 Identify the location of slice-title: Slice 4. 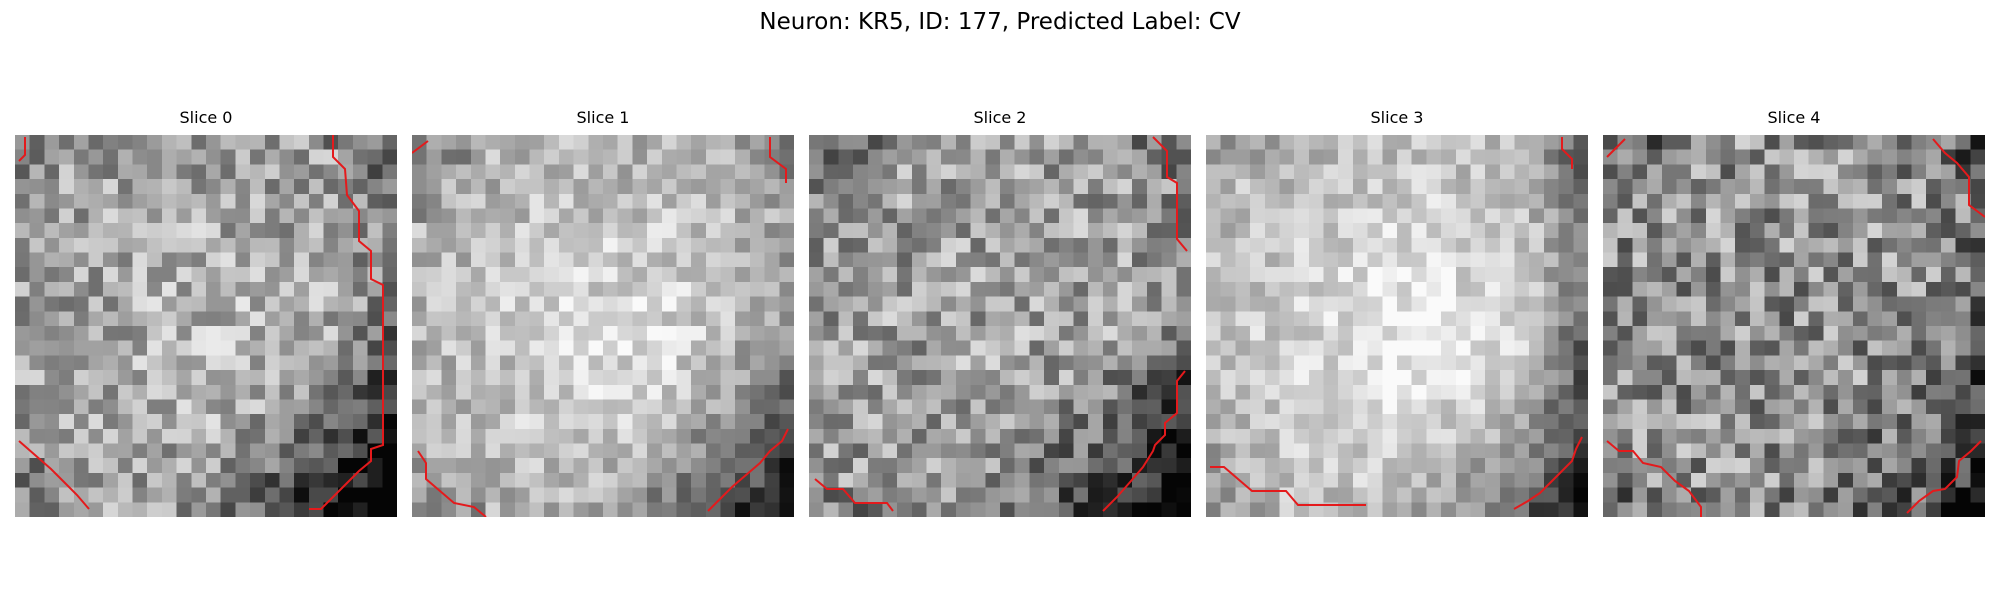
(1794, 117).